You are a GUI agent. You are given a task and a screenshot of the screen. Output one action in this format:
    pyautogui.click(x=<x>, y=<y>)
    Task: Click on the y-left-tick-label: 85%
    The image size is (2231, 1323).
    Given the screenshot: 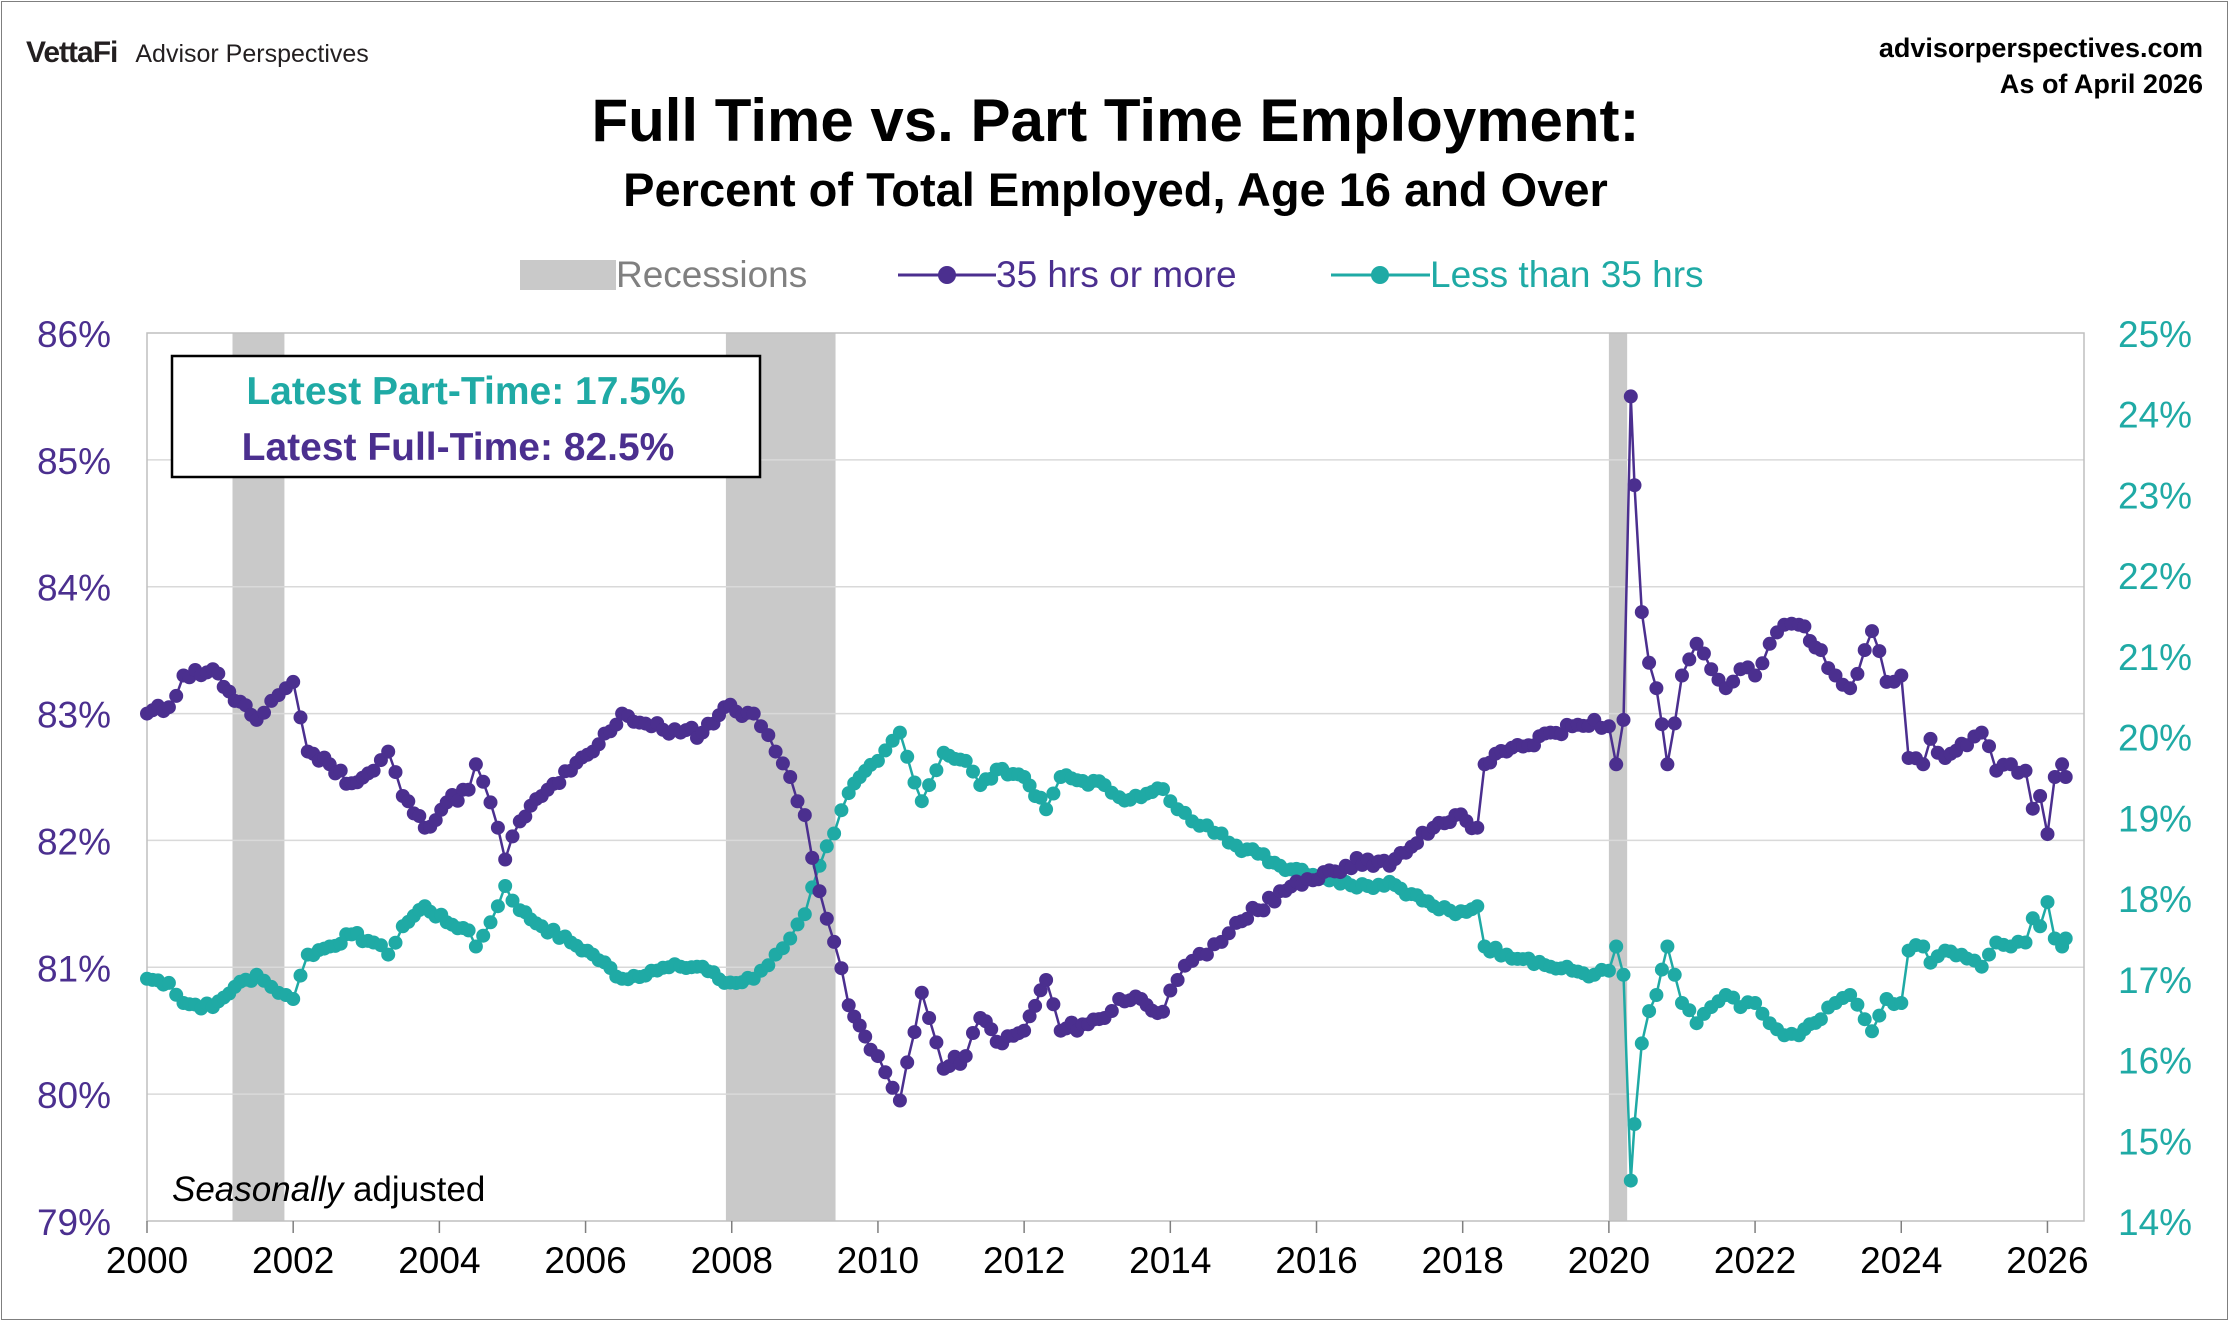 What is the action you would take?
    pyautogui.click(x=74, y=461)
    